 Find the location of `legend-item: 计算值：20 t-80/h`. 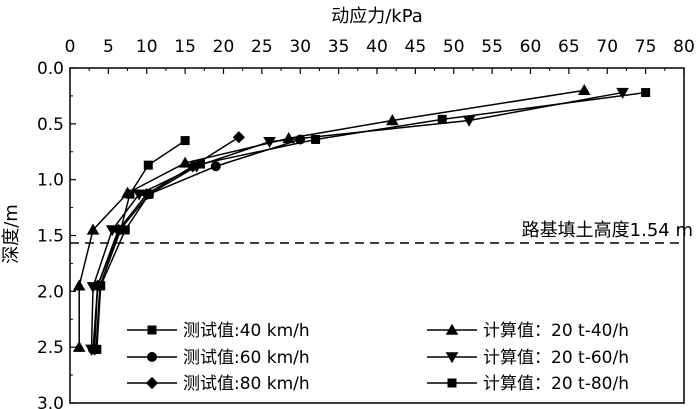

legend-item: 计算值：20 t-80/h is located at coordinates (528, 384).